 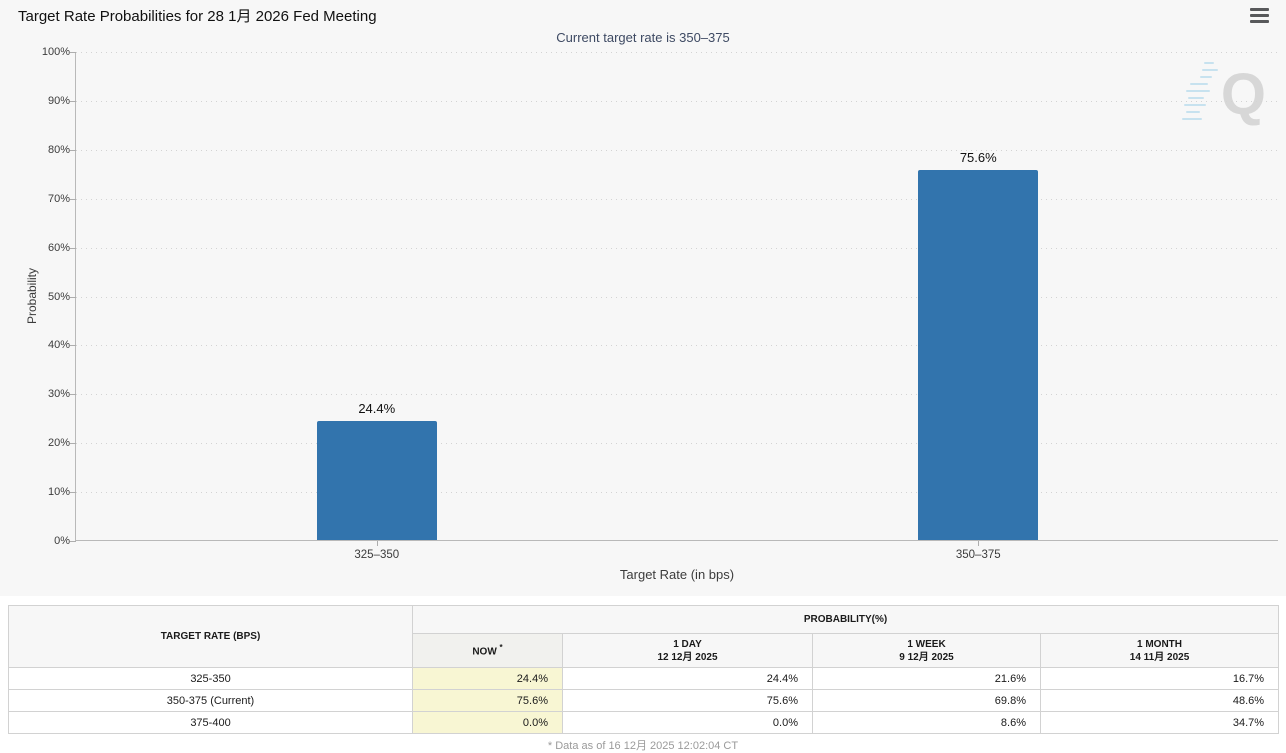 I want to click on col-header-1week: 1 WEEK 9 12月 2025, so click(x=926, y=650).